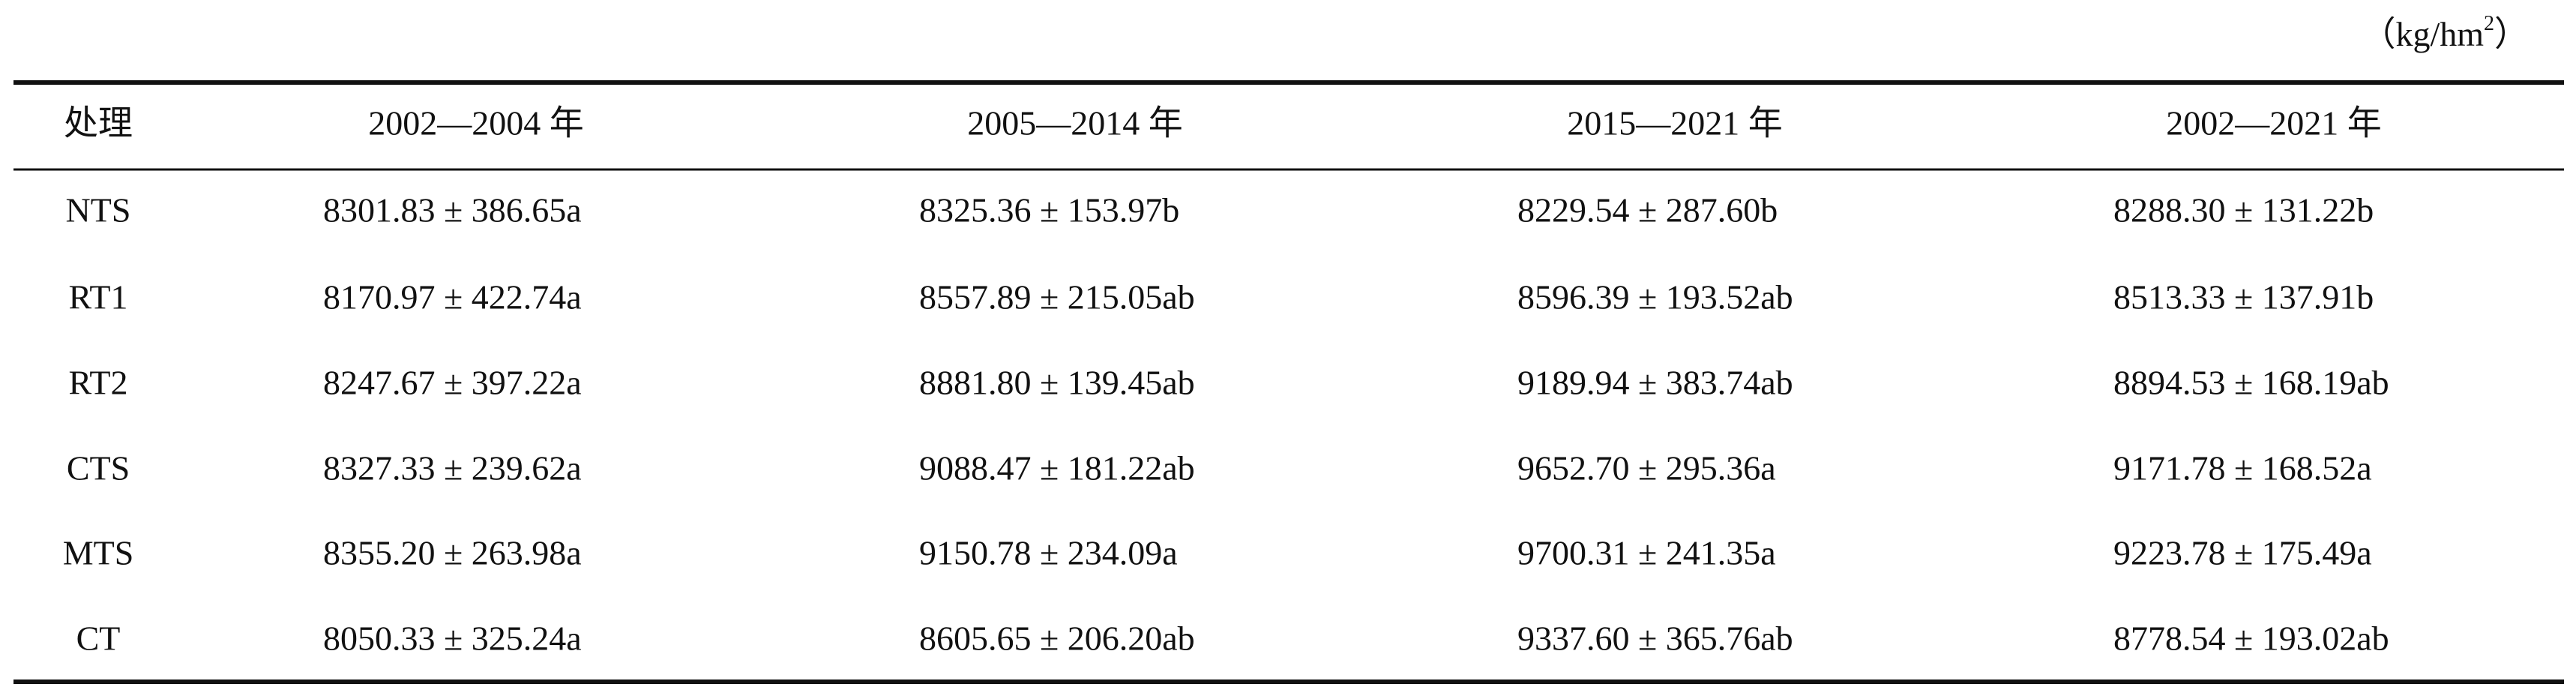  What do you see at coordinates (1057, 468) in the screenshot?
I see `cell: 9088.47 ± 181.22ab` at bounding box center [1057, 468].